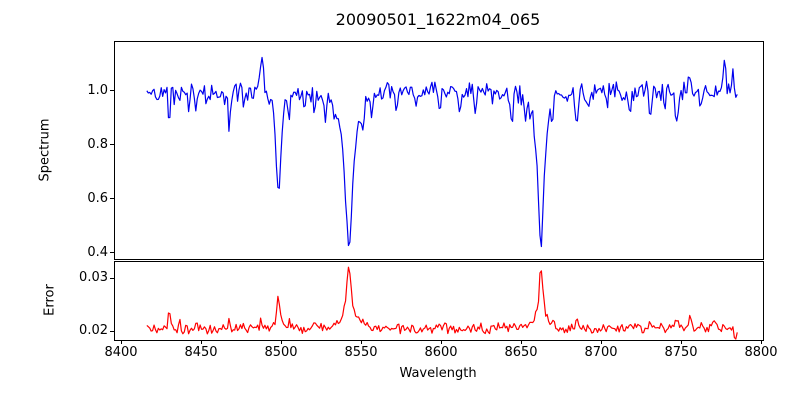 The image size is (800, 400). Describe the element at coordinates (97, 144) in the screenshot. I see `y-tick-label: 0.8` at that location.